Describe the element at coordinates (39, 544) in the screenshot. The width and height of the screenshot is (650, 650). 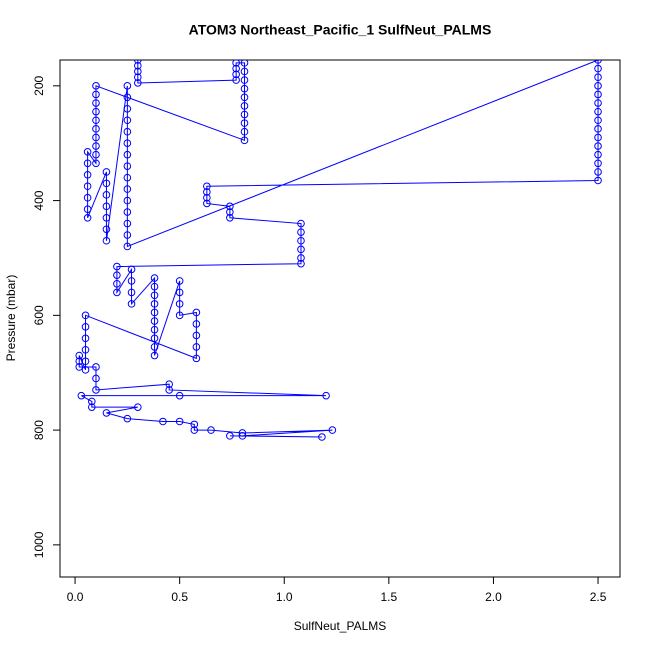
I see `y-tick-label: 1000` at that location.